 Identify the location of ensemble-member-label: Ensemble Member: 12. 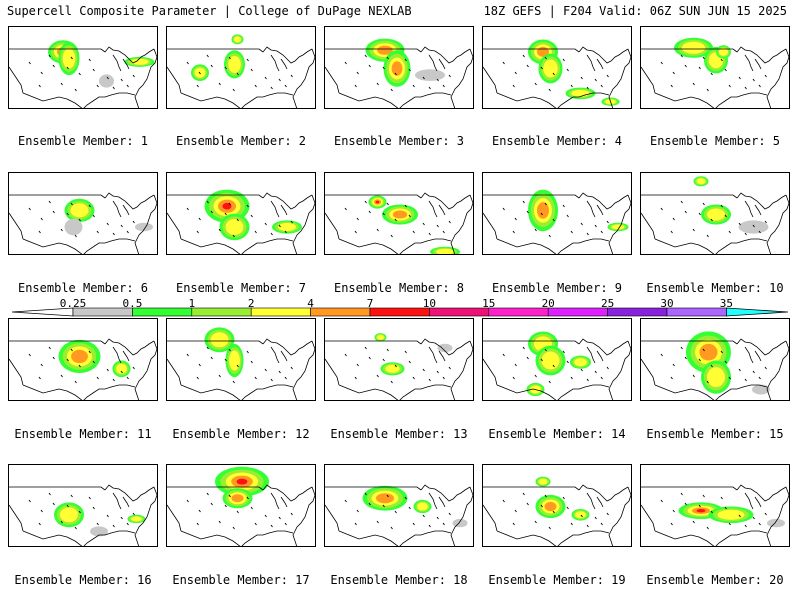
(241, 434).